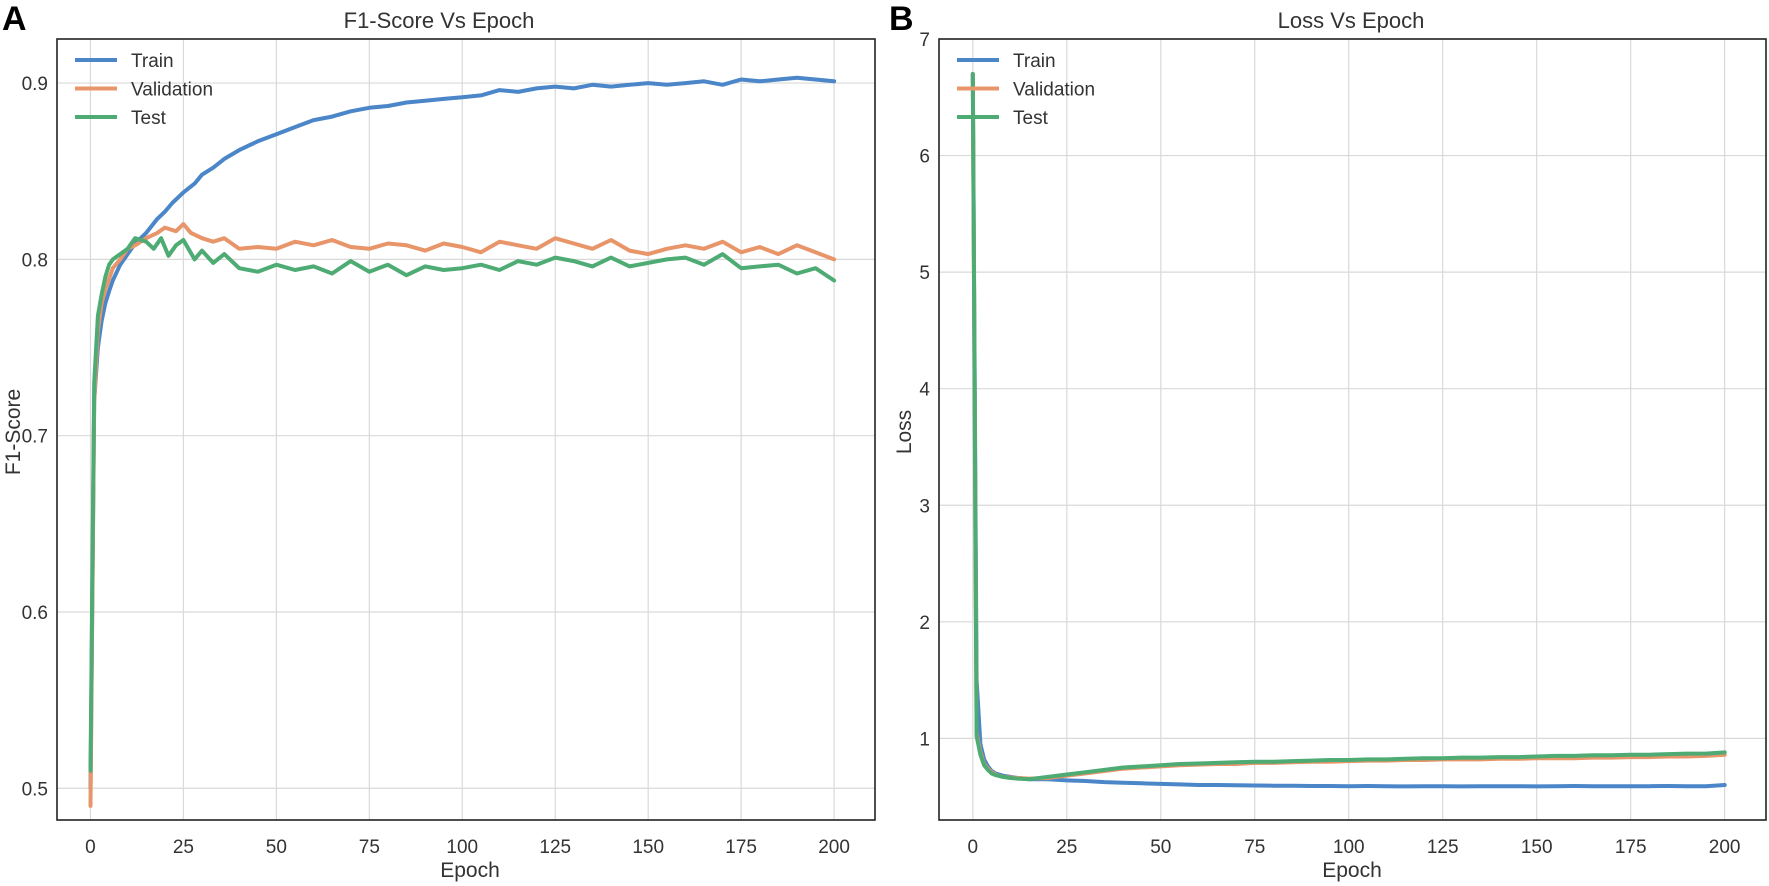  What do you see at coordinates (924, 273) in the screenshot?
I see `y-tick-label: 5` at bounding box center [924, 273].